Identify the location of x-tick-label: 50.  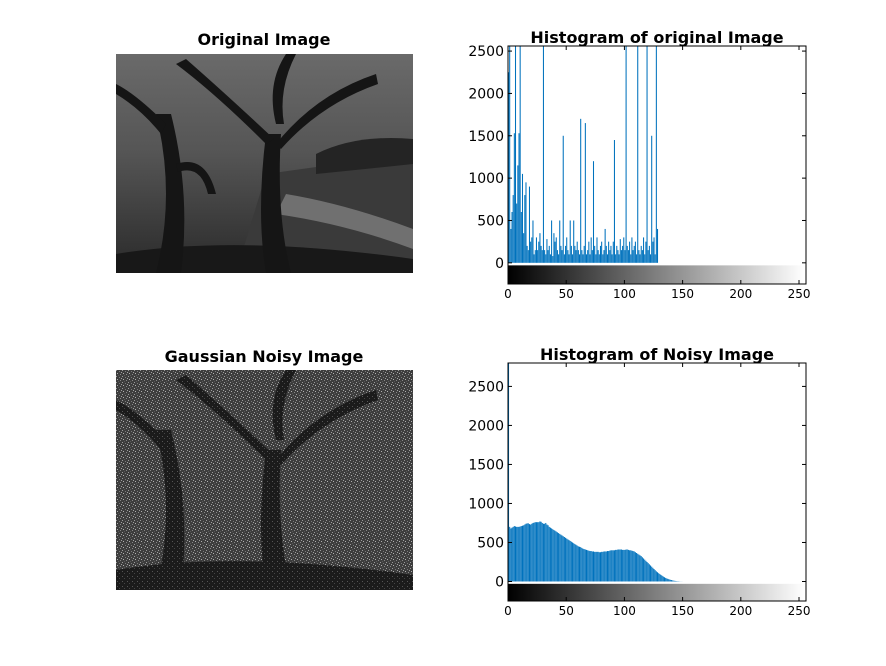
(566, 611).